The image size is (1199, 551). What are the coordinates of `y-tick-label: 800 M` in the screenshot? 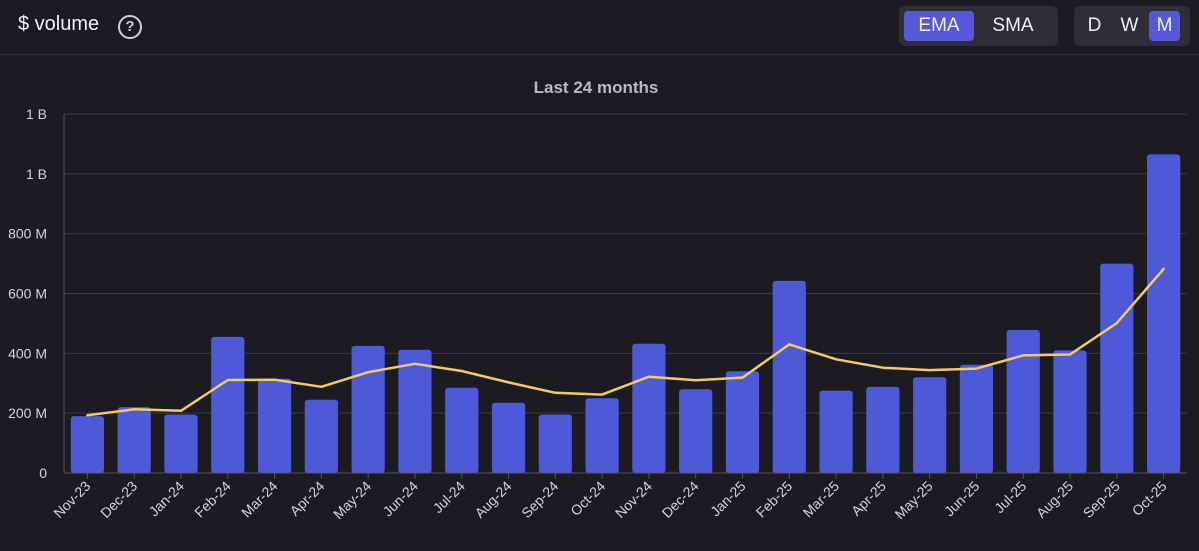 It's located at (27, 234).